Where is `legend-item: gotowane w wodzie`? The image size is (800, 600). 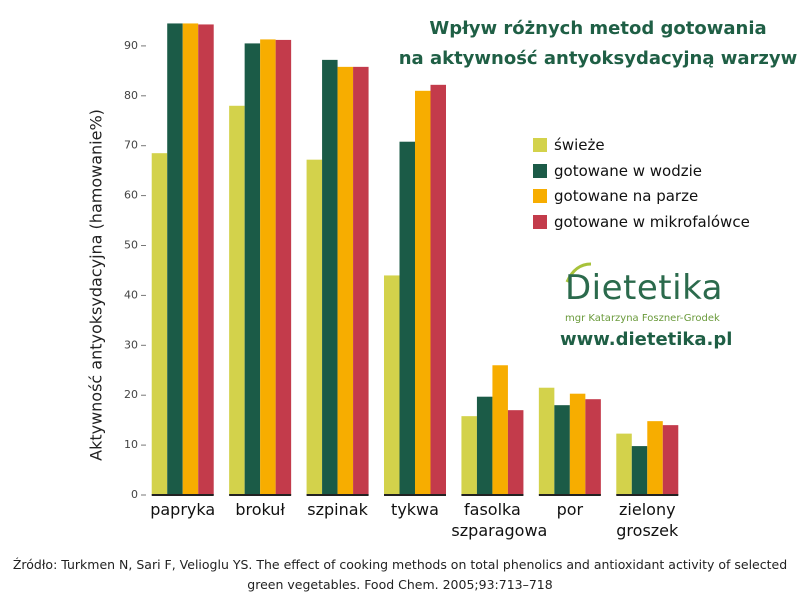
legend-item: gotowane w wodzie is located at coordinates (617, 171).